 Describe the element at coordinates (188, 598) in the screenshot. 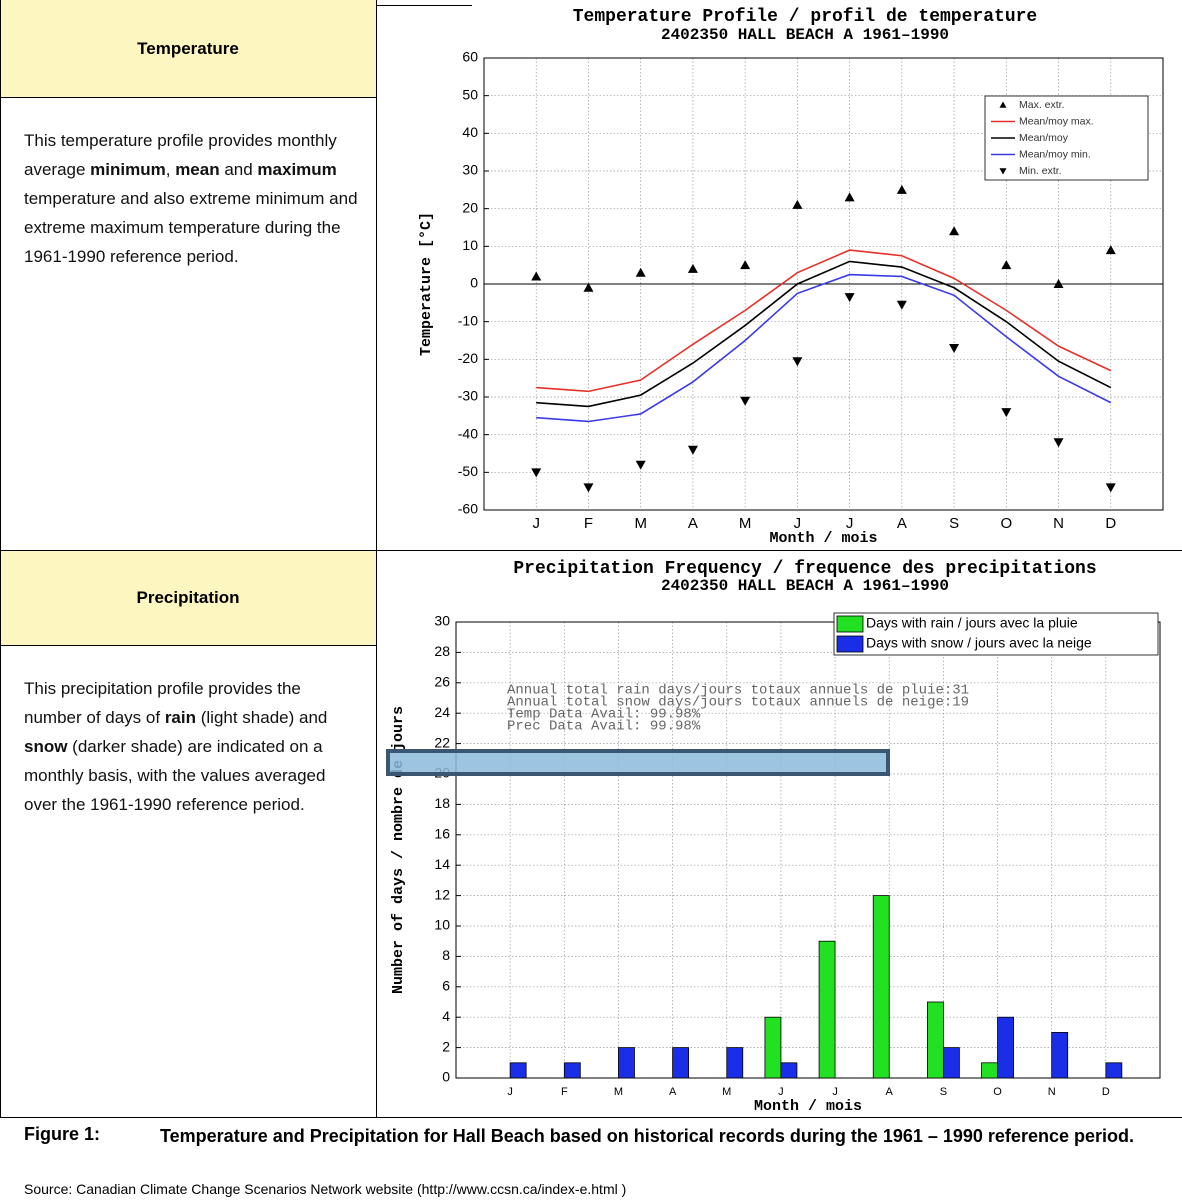

I see `cell-heading: Precipitation` at that location.